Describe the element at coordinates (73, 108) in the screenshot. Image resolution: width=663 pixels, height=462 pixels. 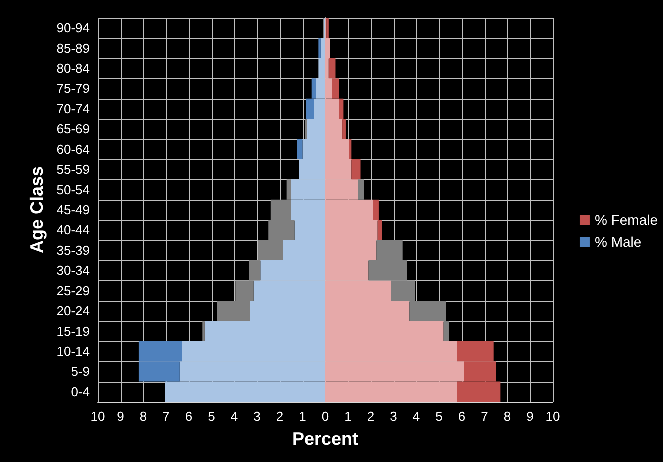
I see `y-tick-label: 70-74` at that location.